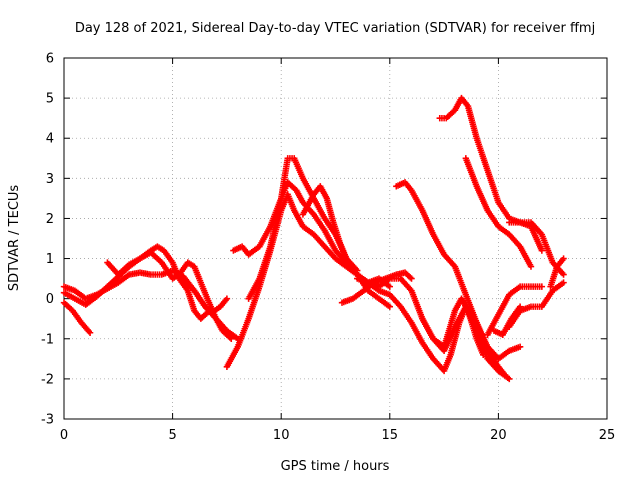 Image resolution: width=640 pixels, height=480 pixels. Describe the element at coordinates (607, 435) in the screenshot. I see `x-tick-label: 25` at that location.